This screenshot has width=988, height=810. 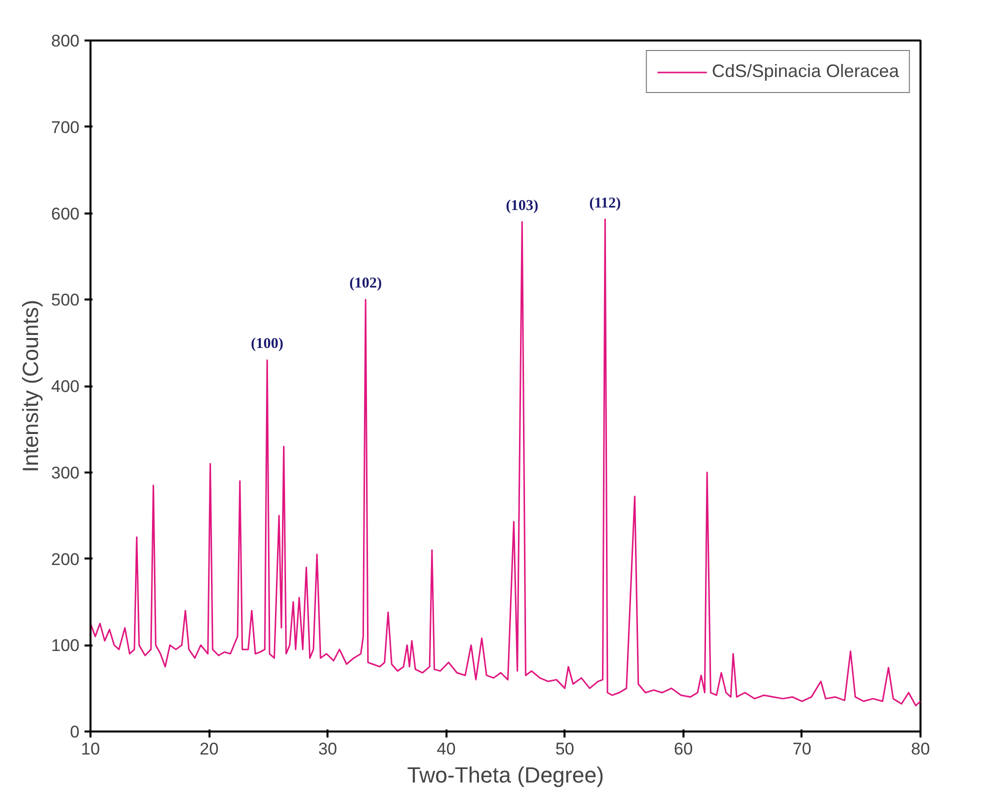 I want to click on x-tick-label: 70, so click(x=802, y=749).